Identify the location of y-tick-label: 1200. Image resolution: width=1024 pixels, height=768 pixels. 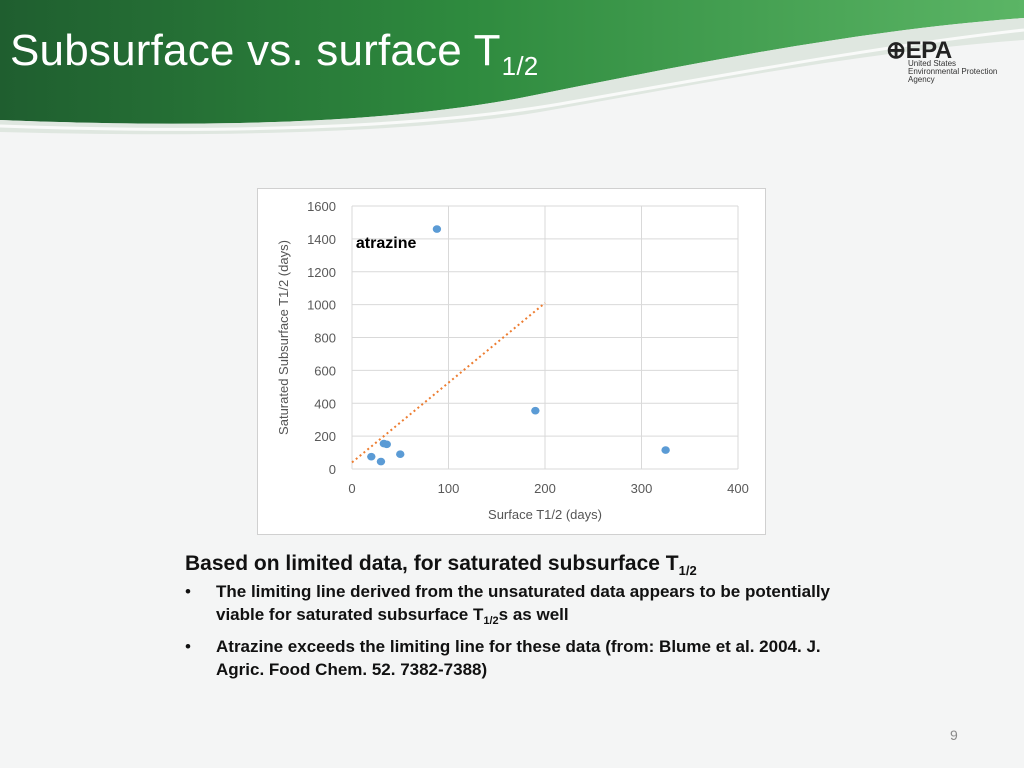
(321, 272).